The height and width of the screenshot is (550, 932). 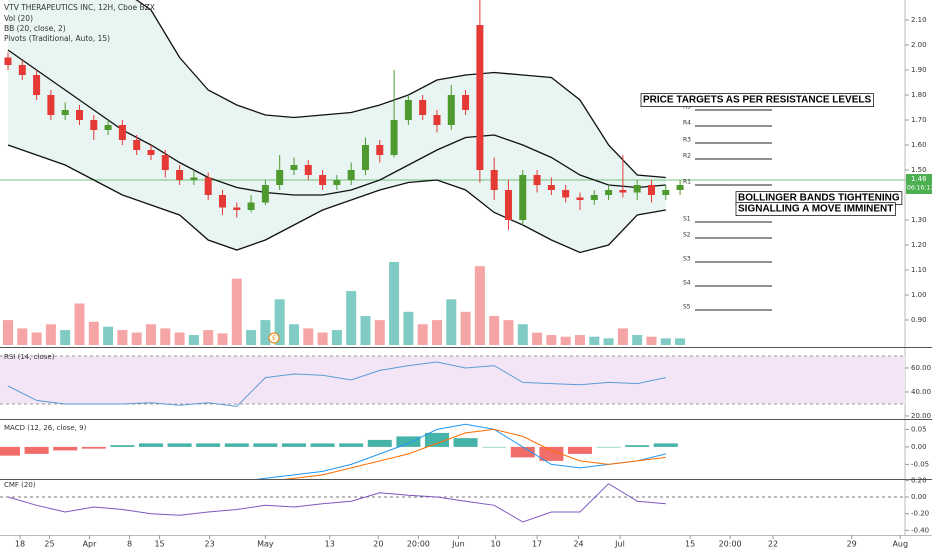 What do you see at coordinates (265, 544) in the screenshot?
I see `x-tick-label: May` at bounding box center [265, 544].